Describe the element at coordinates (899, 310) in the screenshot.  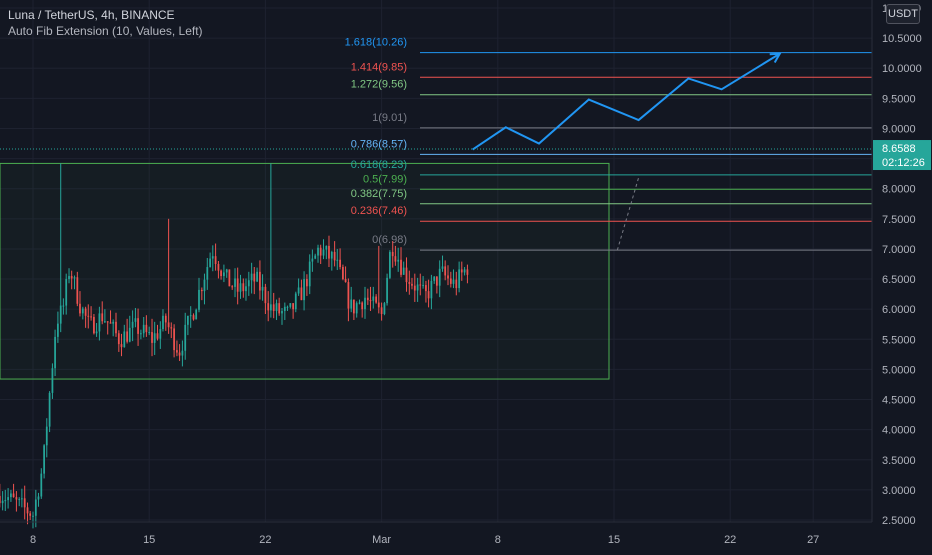
I see `y-tick-label: 6.0000` at that location.